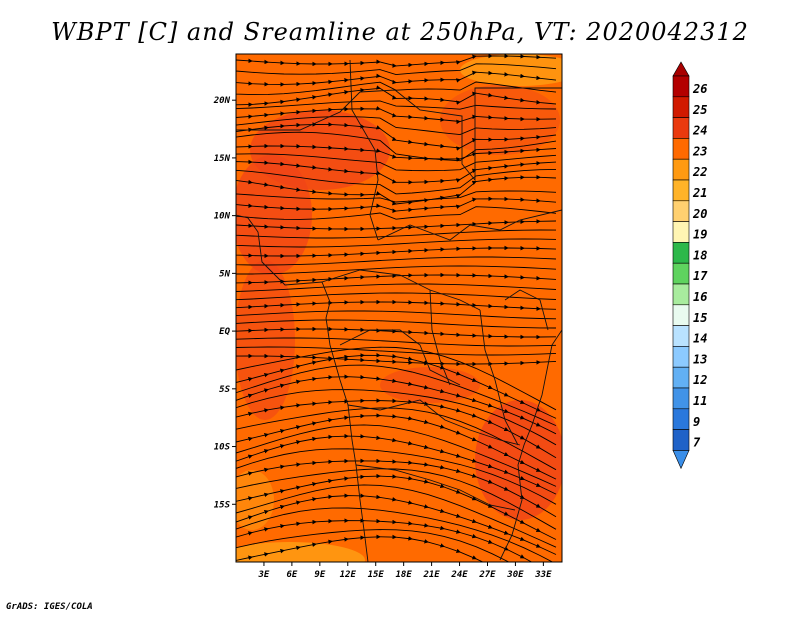 Image resolution: width=800 pixels, height=618 pixels. I want to click on colorbar-label: 17, so click(700, 276).